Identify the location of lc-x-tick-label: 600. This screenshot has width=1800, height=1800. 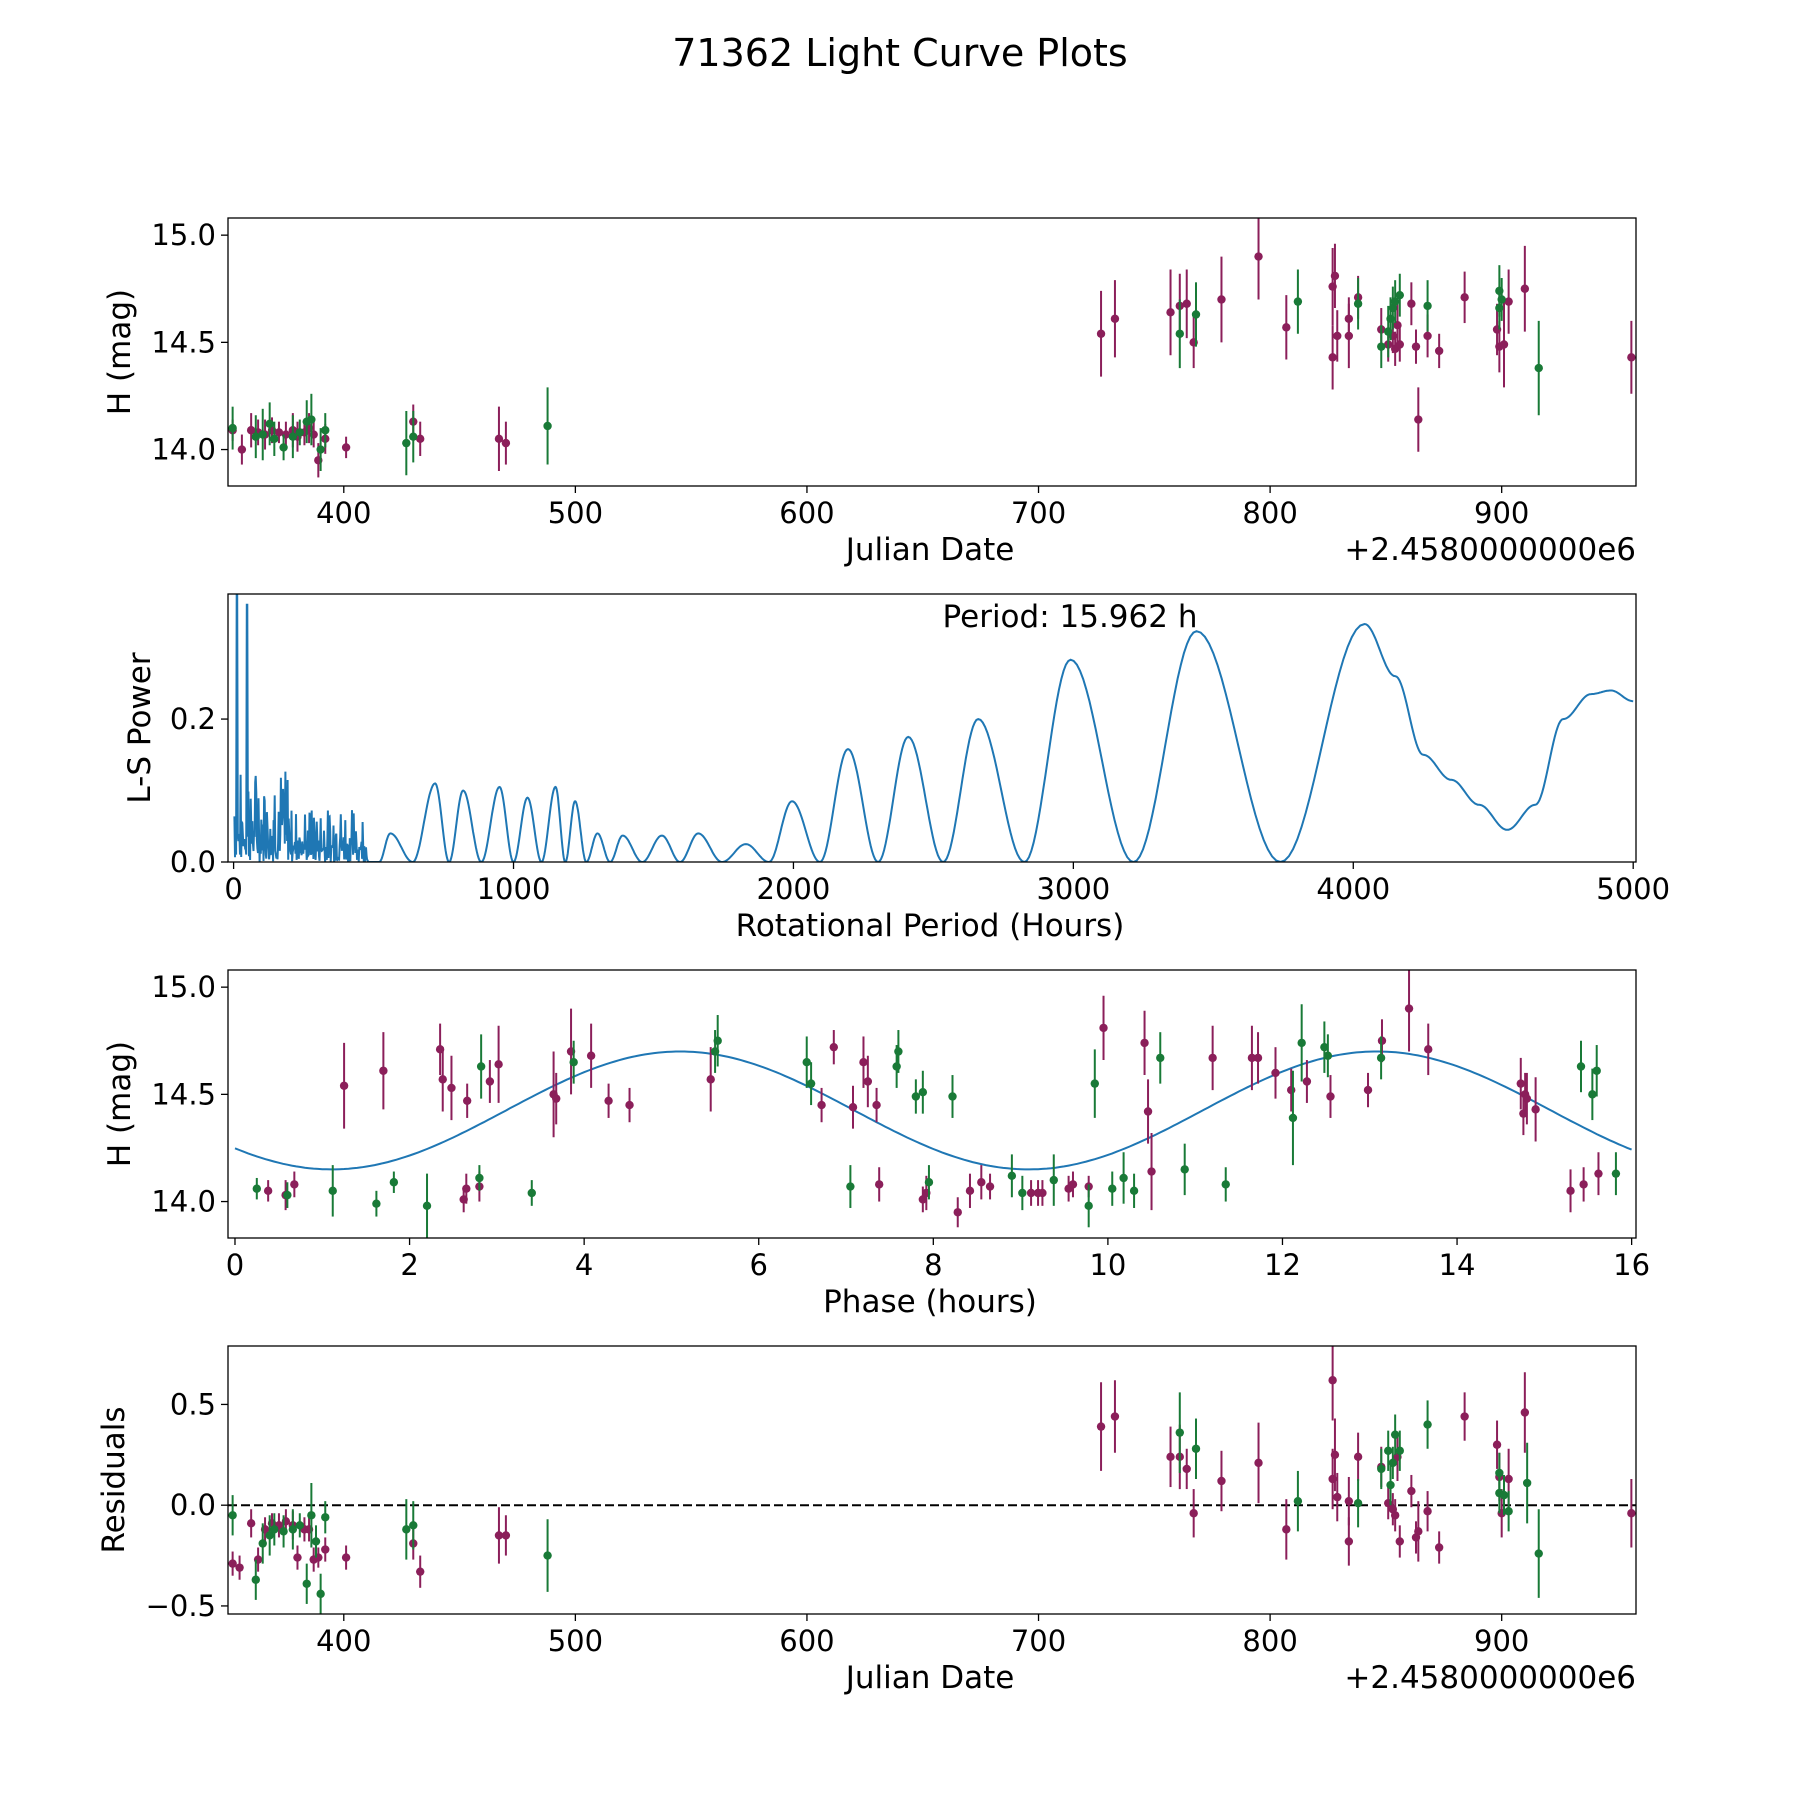
(806, 513).